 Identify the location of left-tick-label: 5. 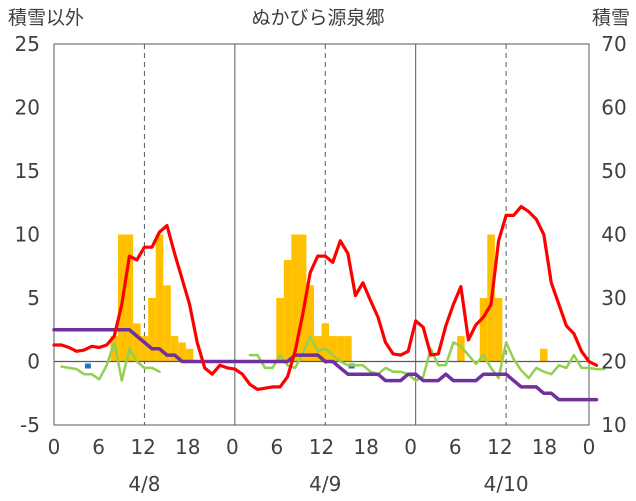
(33, 298).